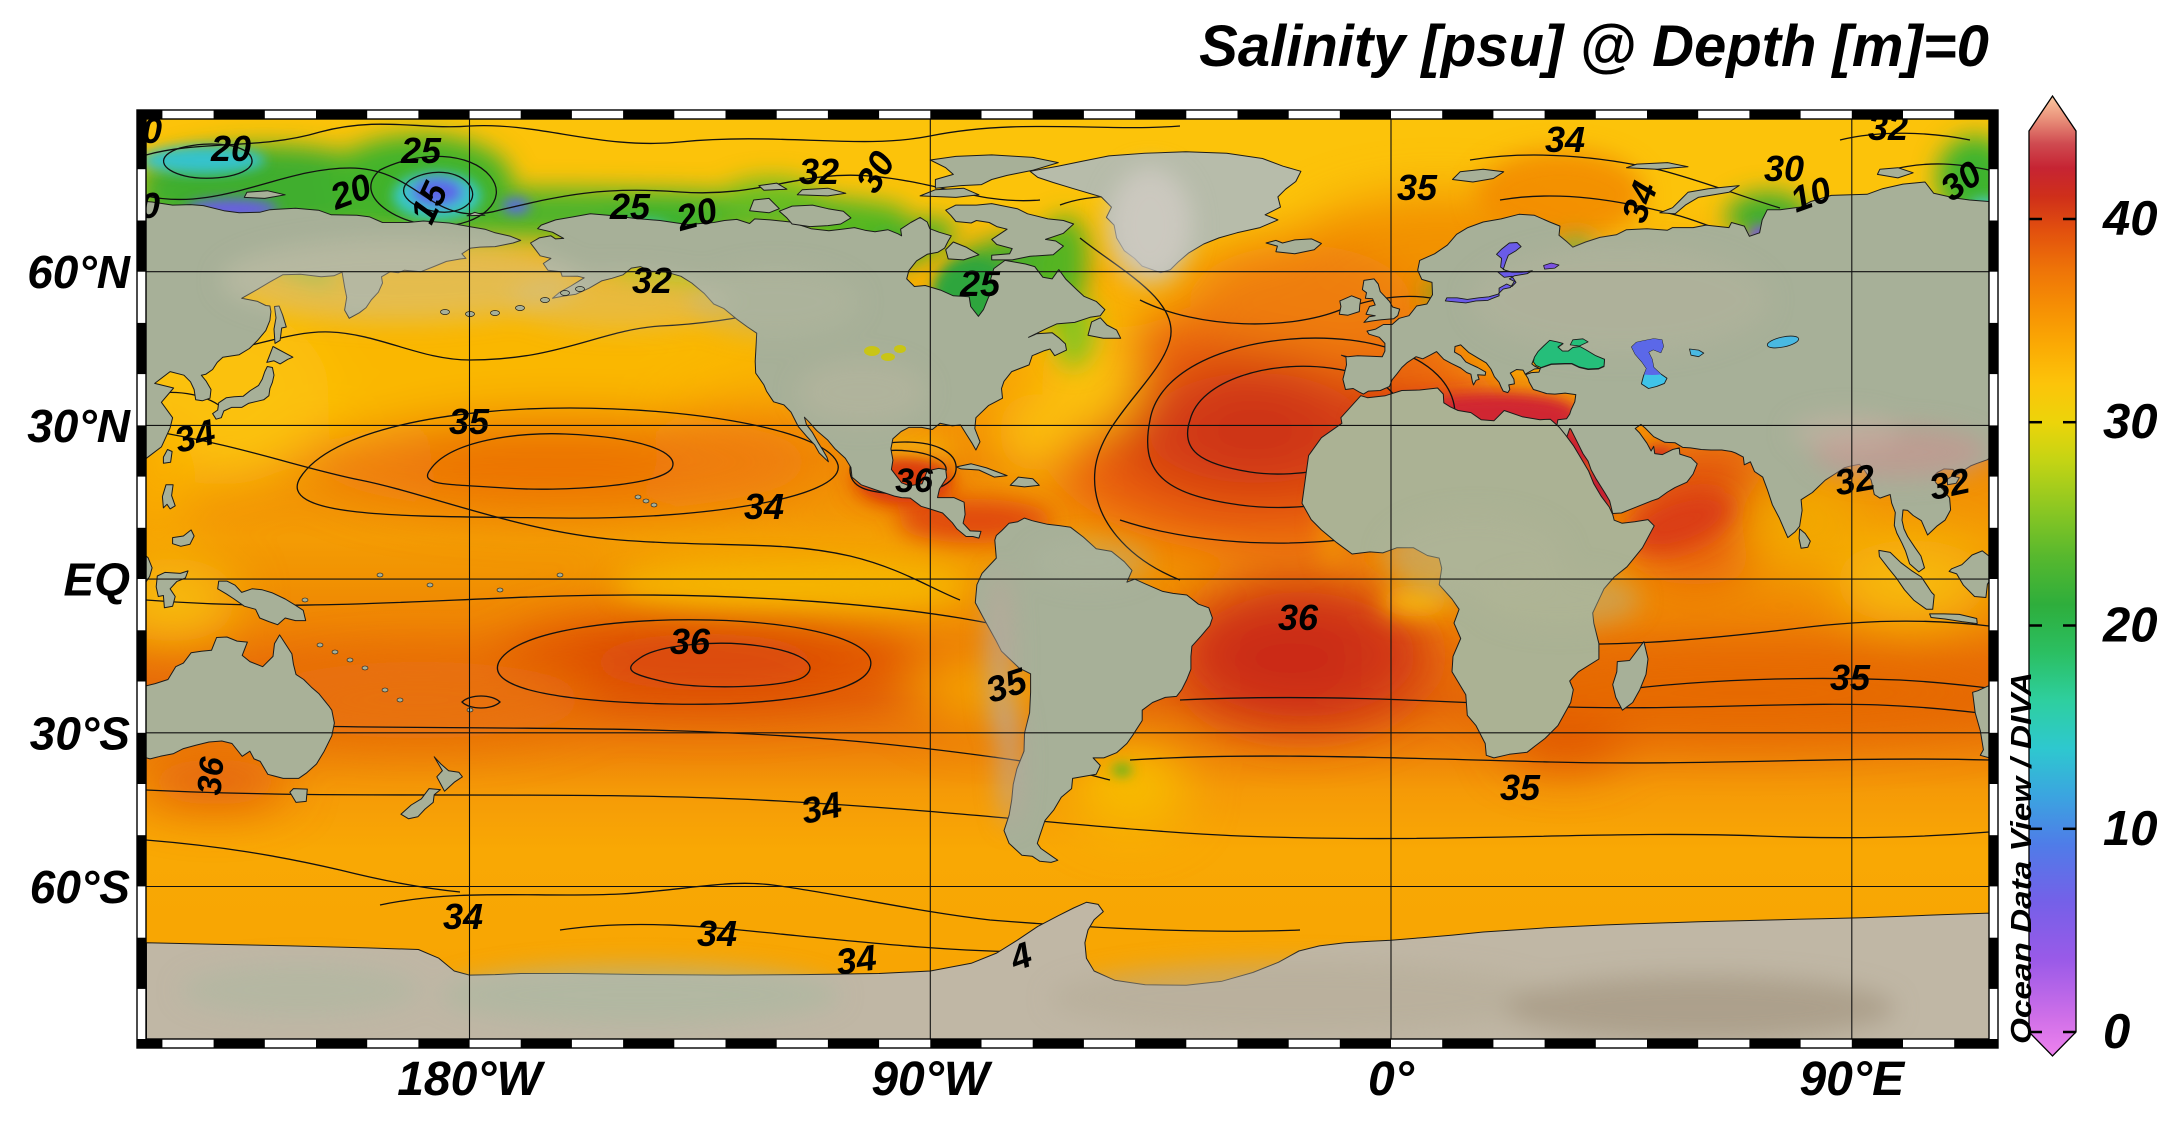 This screenshot has width=2174, height=1137. What do you see at coordinates (2130, 829) in the screenshot?
I see `svg-text: 10` at bounding box center [2130, 829].